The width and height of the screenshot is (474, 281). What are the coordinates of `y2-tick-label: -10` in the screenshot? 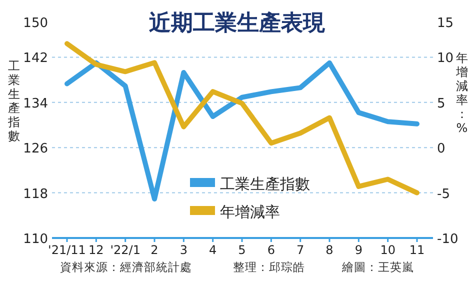 It's located at (447, 239).